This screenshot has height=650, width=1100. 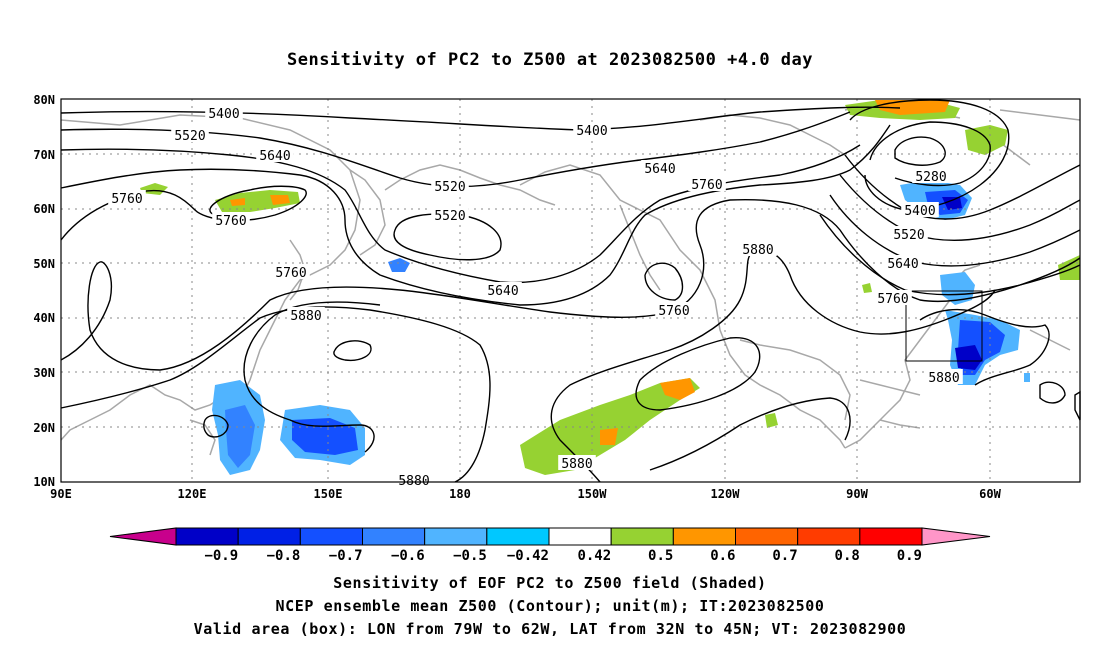 What do you see at coordinates (722, 556) in the screenshot?
I see `colorbar-tick-label: 0.6` at bounding box center [722, 556].